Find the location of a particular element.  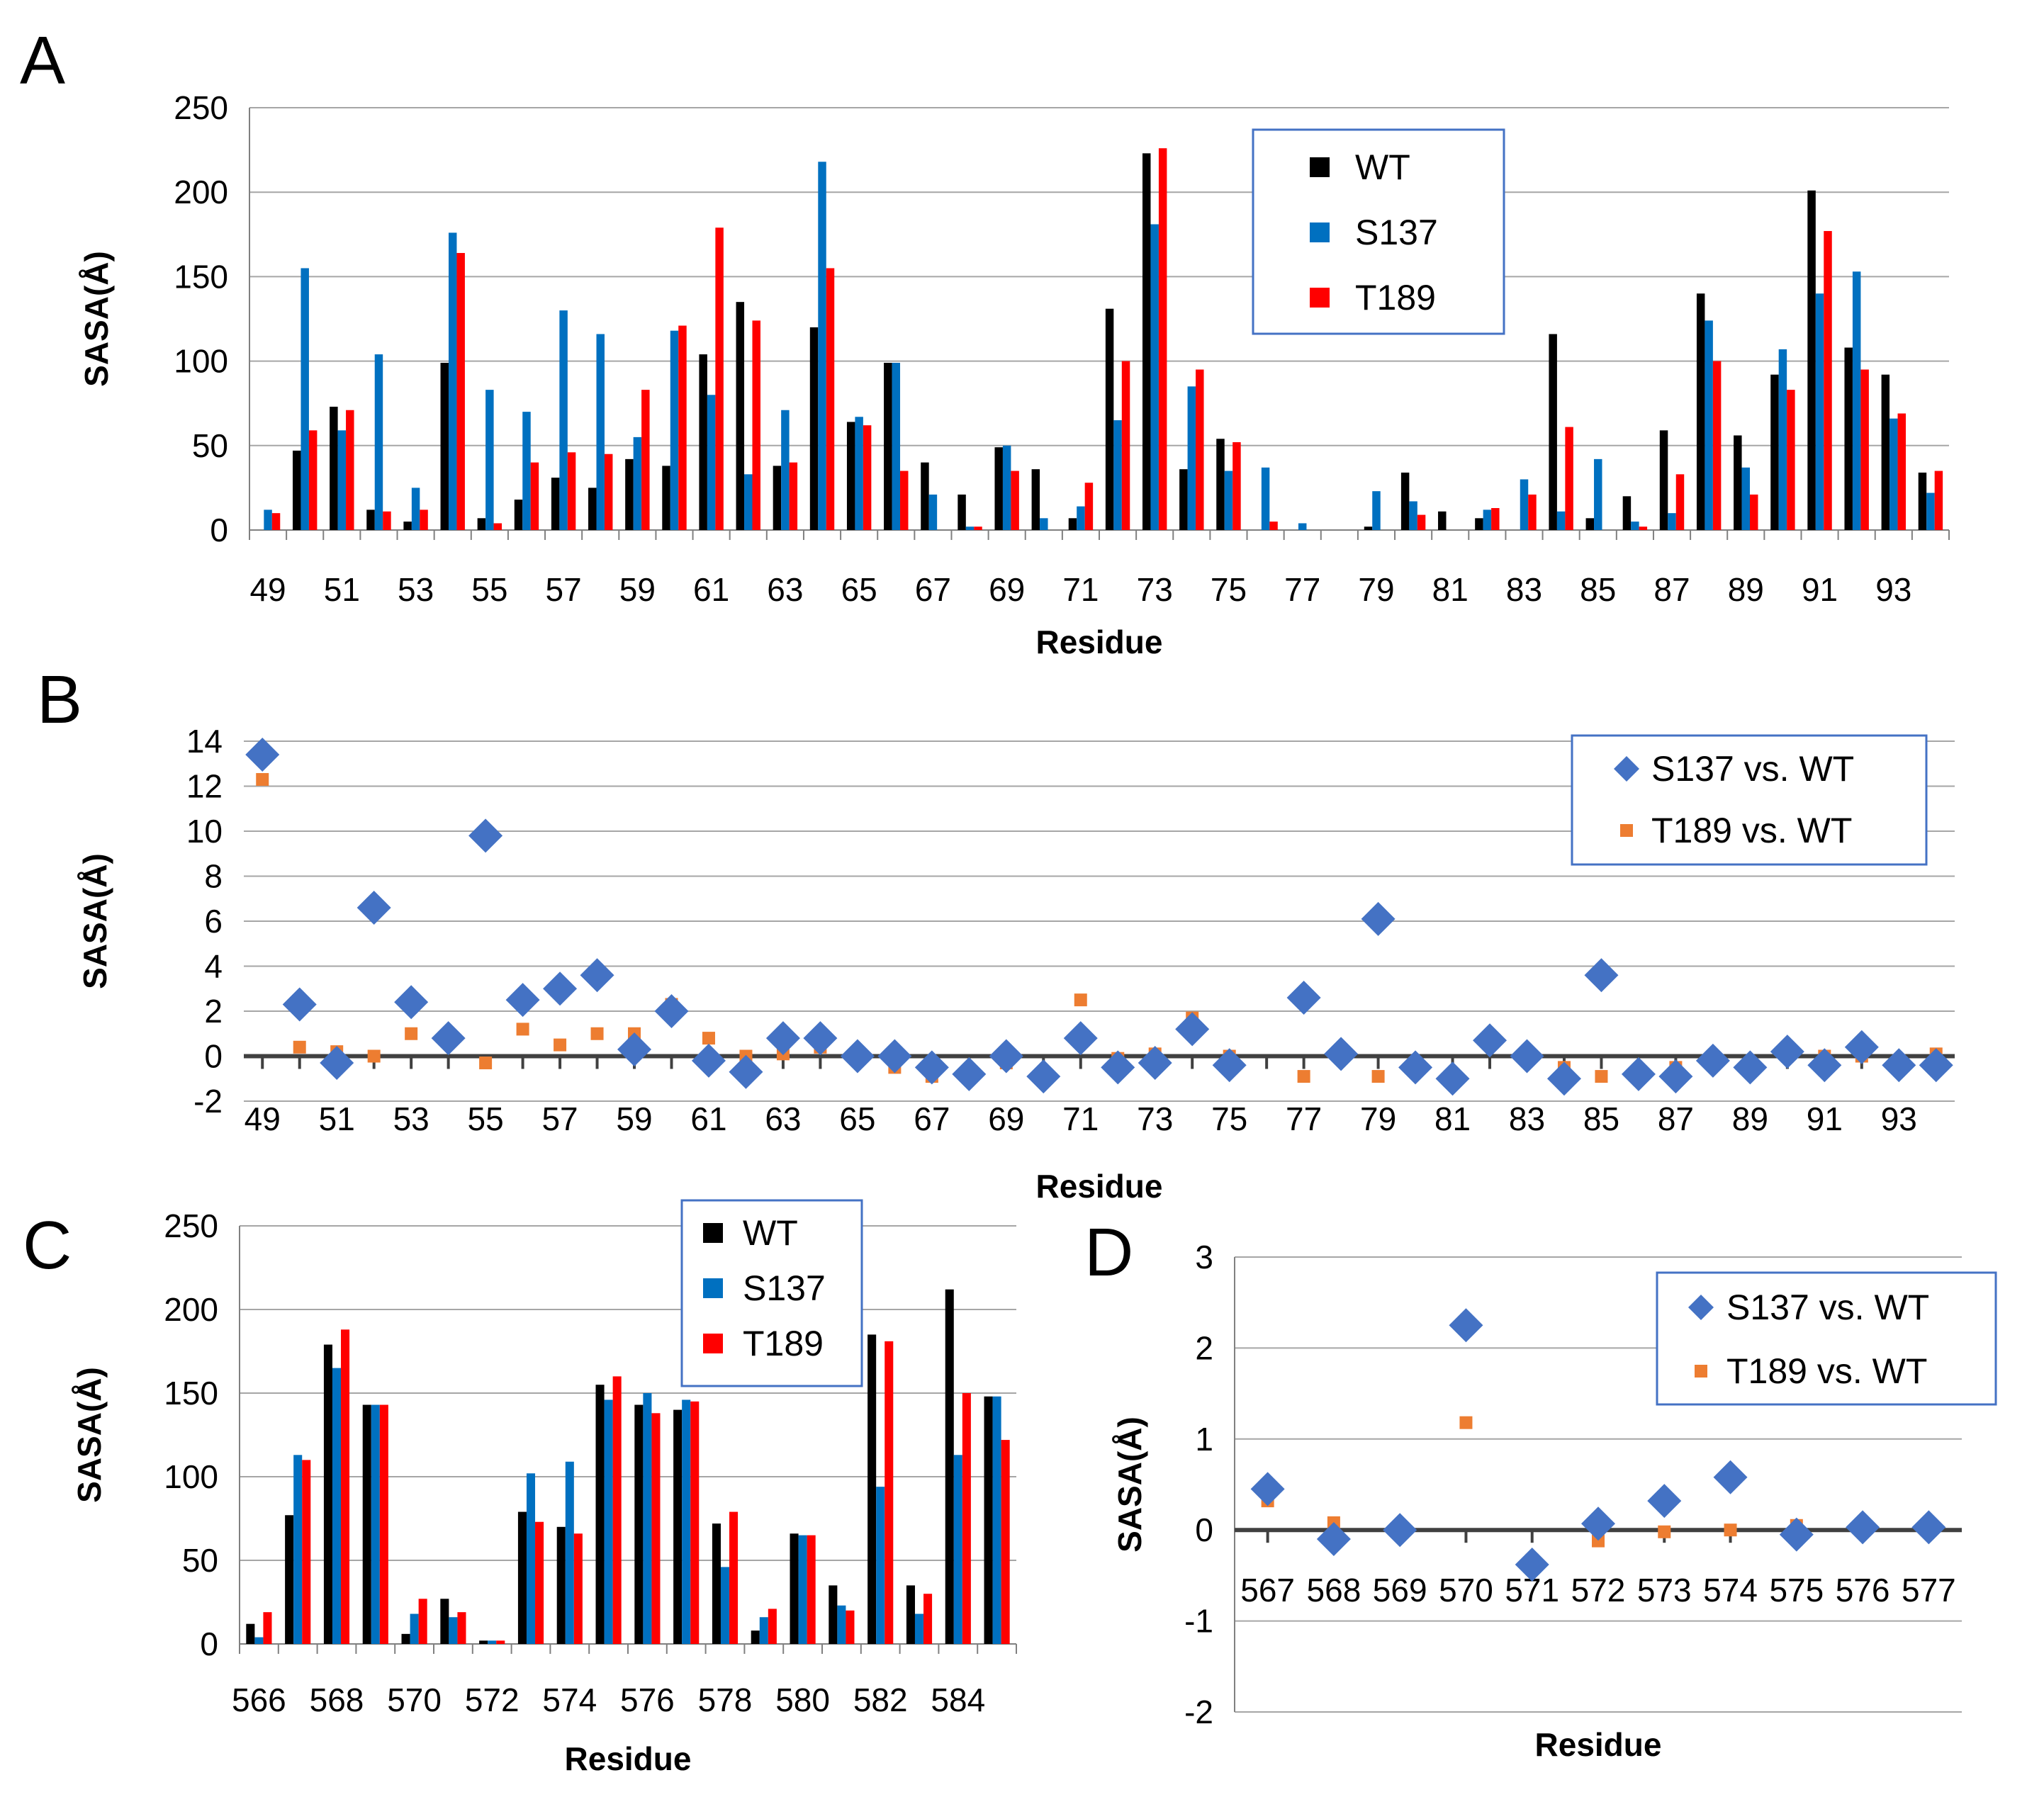

x-tick-label: 59 is located at coordinates (638, 589).